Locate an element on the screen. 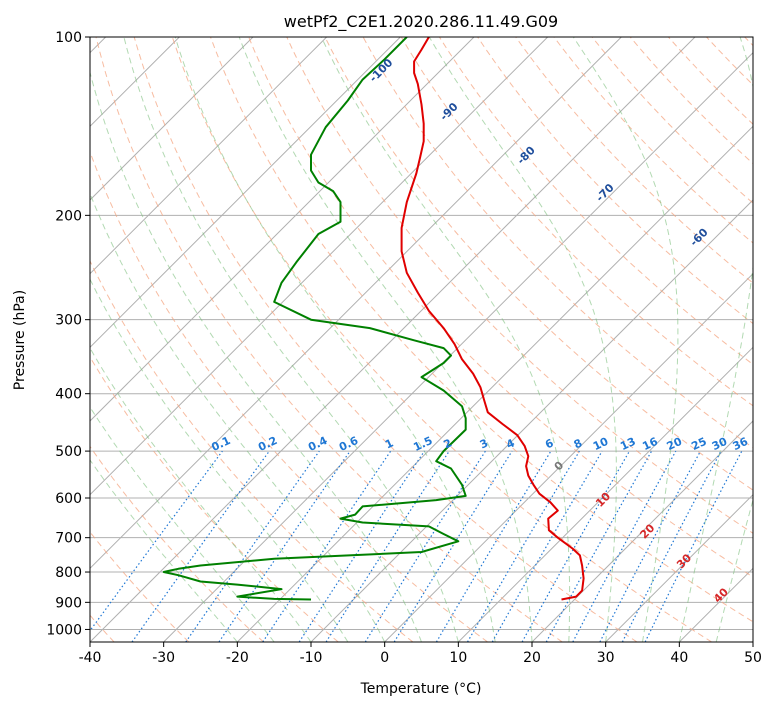 The width and height of the screenshot is (775, 708). y-axis-title: Pressure (hPa) is located at coordinates (20, 340).